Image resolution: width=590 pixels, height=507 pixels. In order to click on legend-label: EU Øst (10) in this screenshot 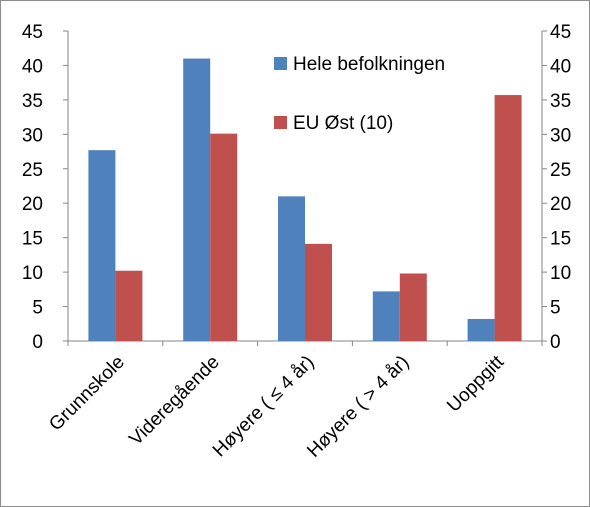, I will do `click(343, 123)`.